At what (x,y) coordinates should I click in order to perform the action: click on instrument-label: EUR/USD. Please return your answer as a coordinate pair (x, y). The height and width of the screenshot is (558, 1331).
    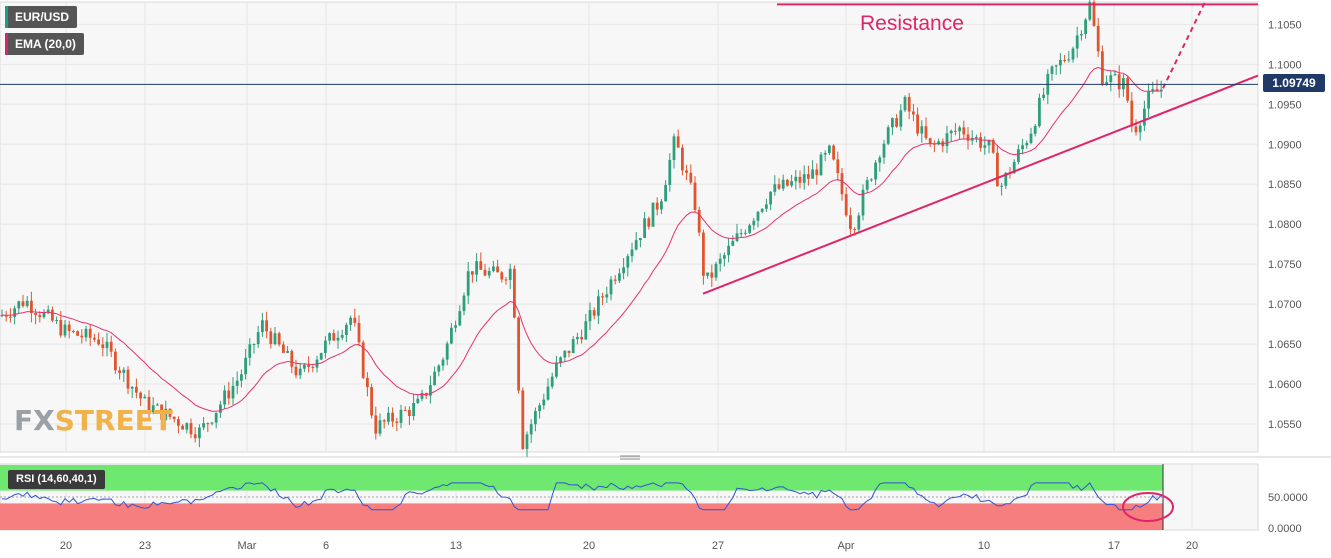
    Looking at the image, I should click on (42, 17).